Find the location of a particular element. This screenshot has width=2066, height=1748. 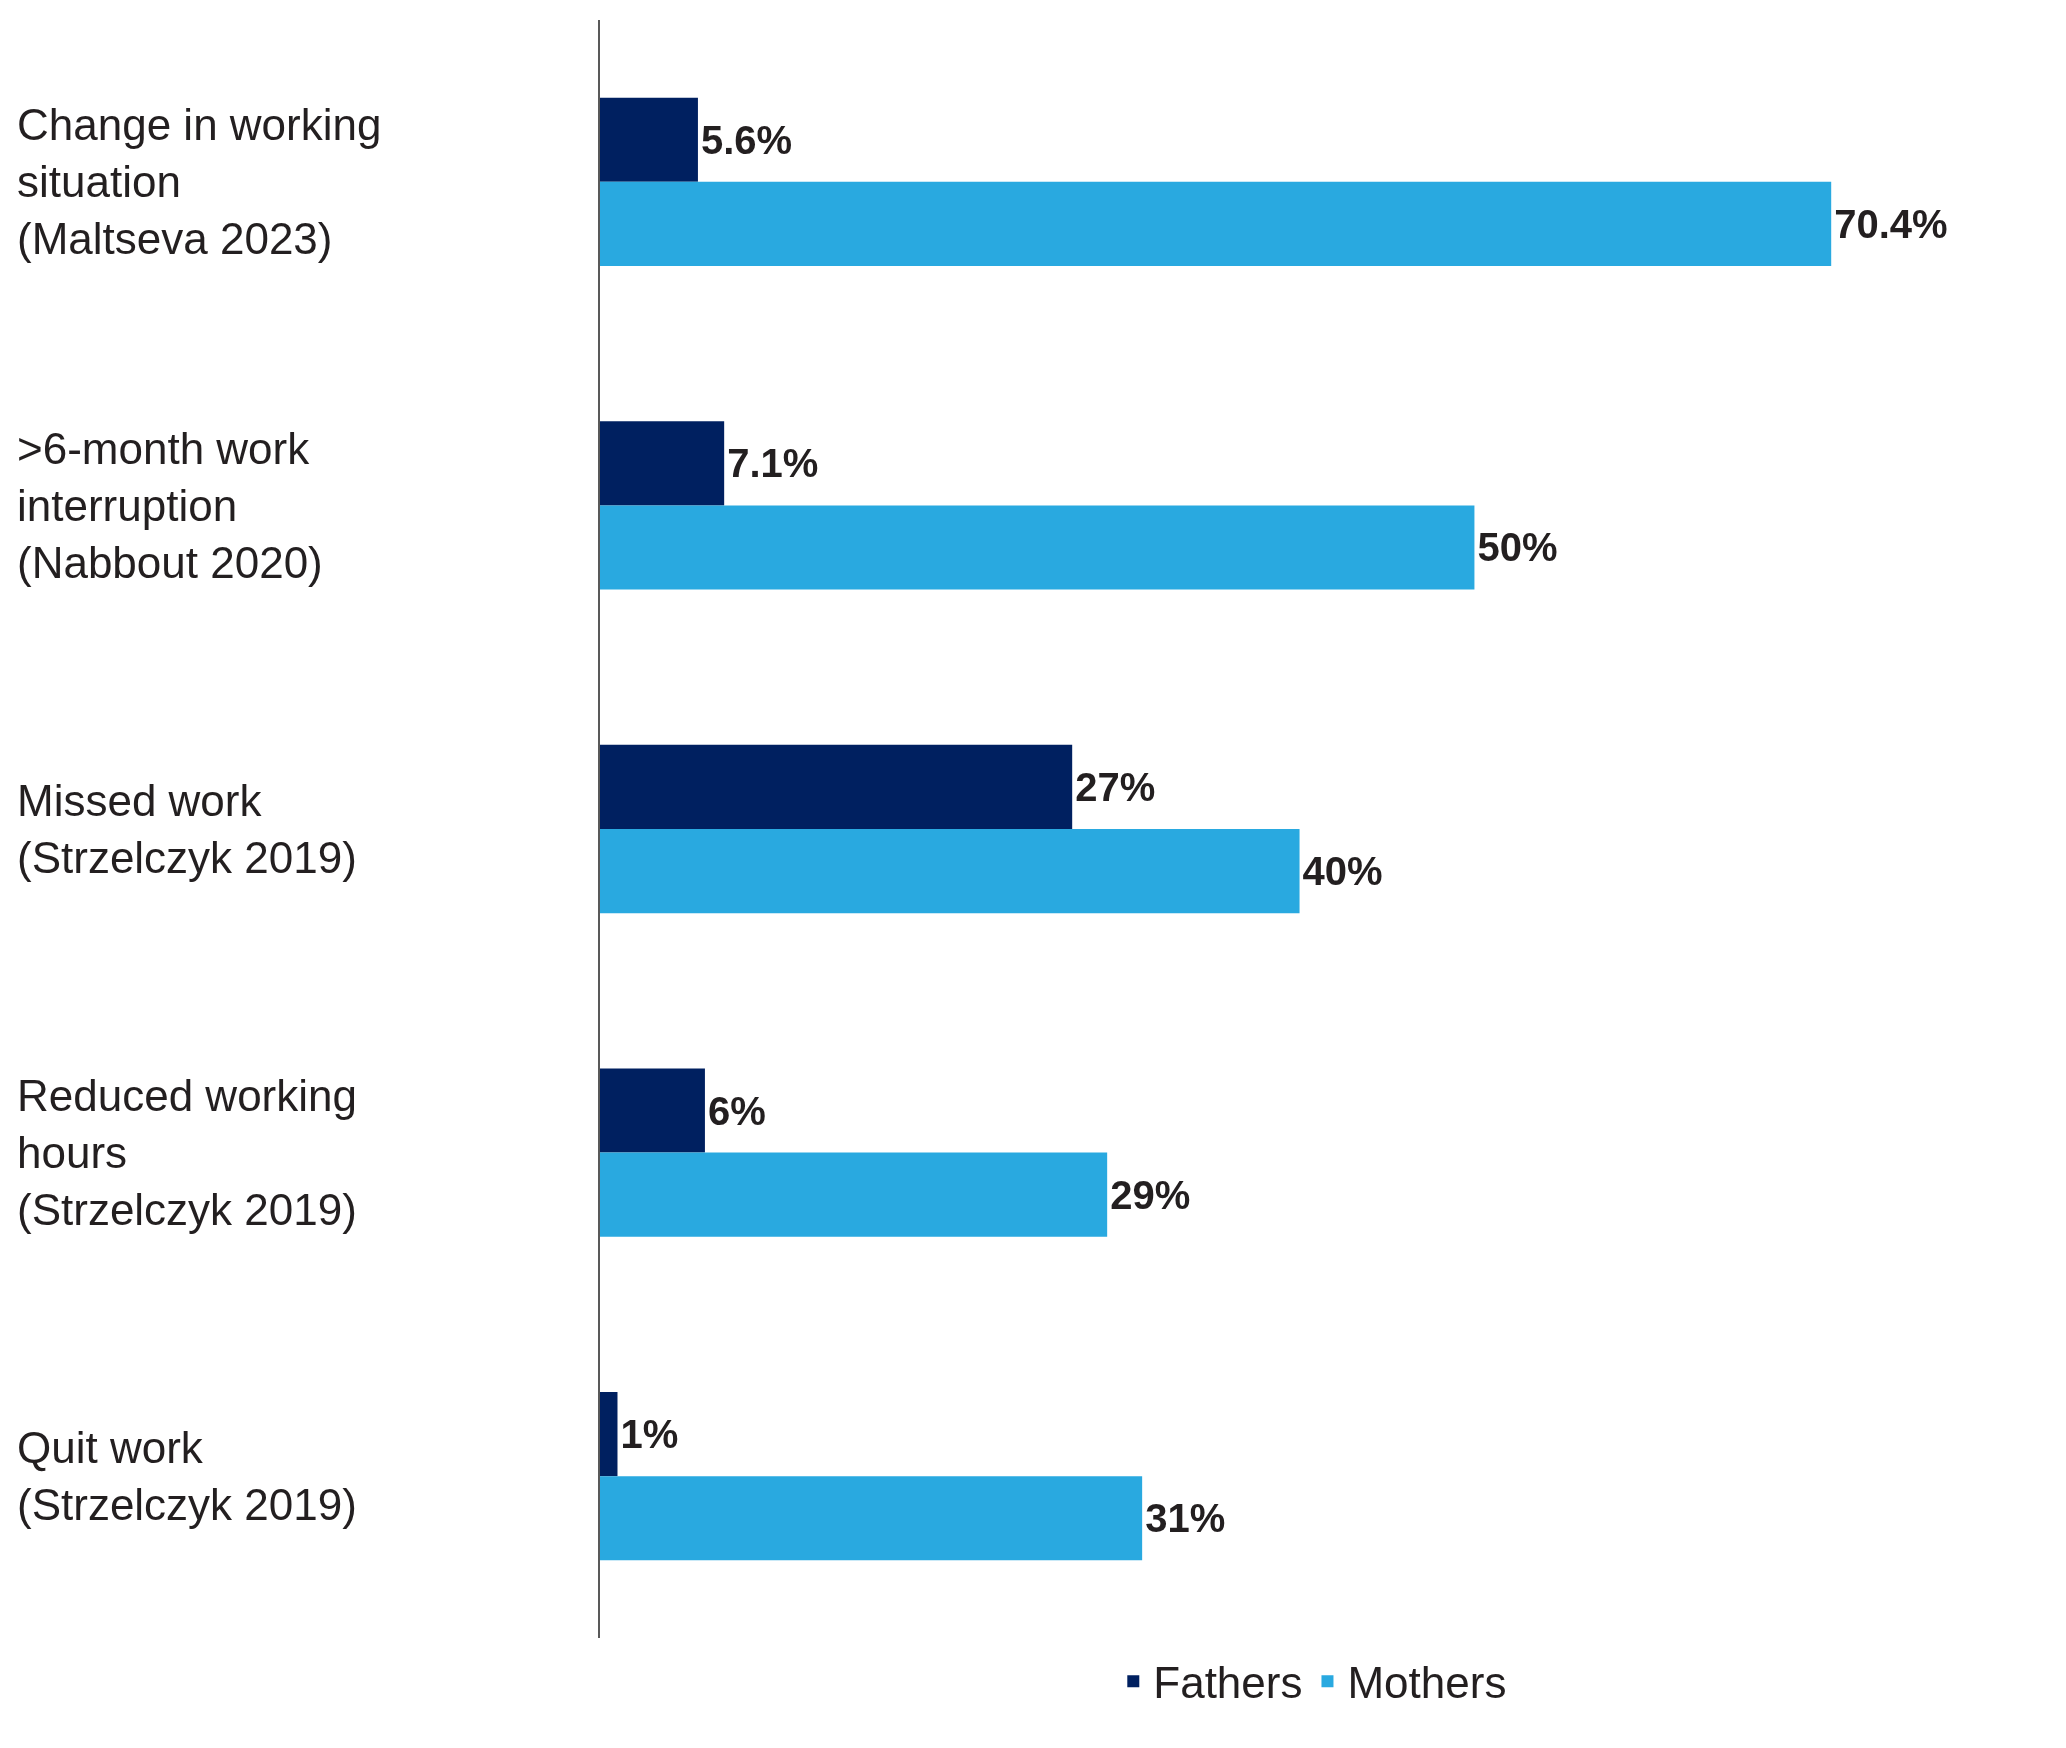

y-tick-label: Quit work (Strzelczyk 2019) is located at coordinates (187, 1476).